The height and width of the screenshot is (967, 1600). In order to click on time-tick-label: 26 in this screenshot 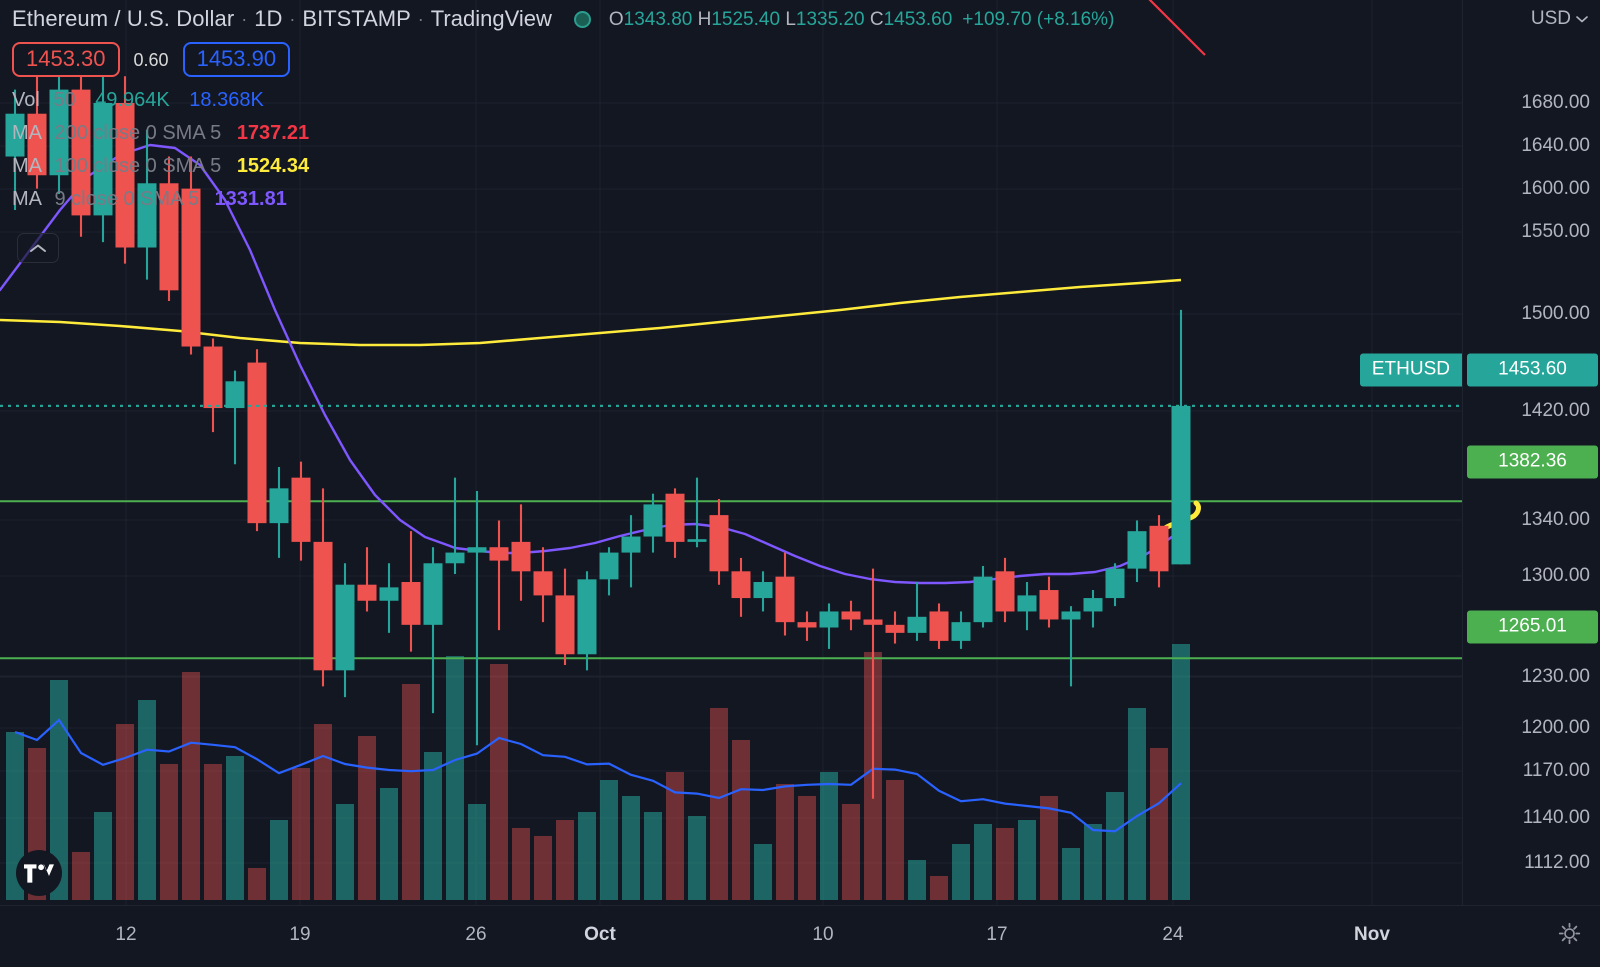, I will do `click(476, 934)`.